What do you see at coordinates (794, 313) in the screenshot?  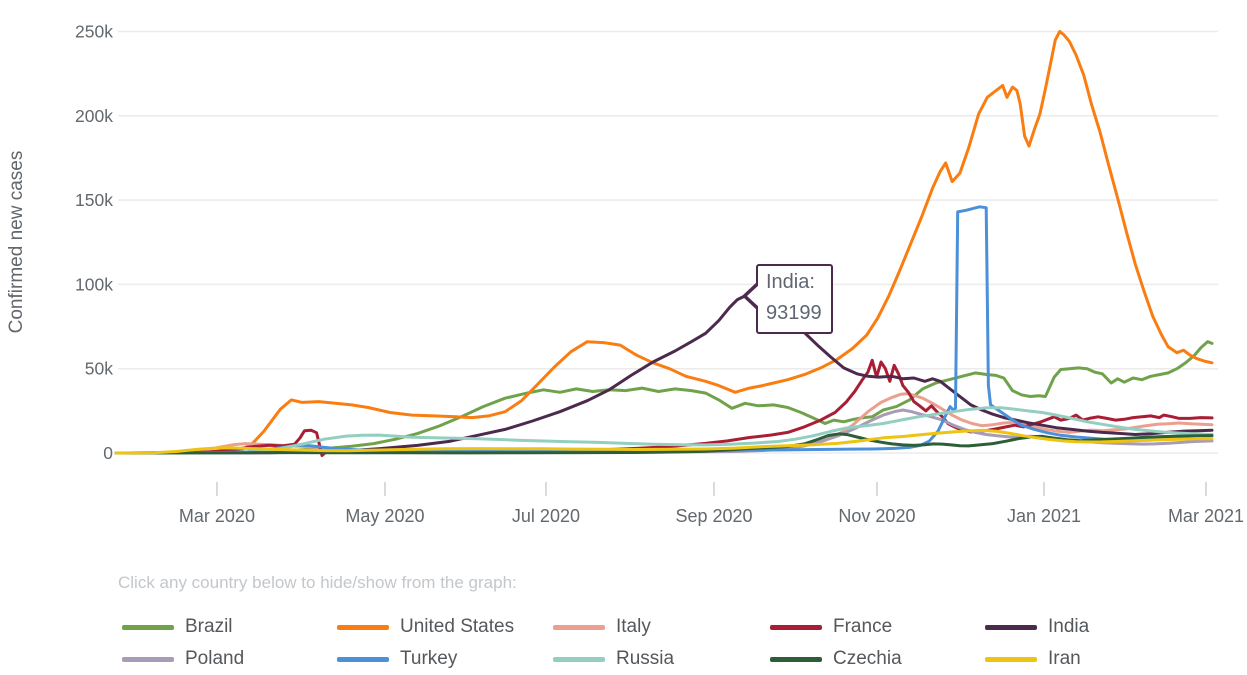 I see `tooltip-value: 93199` at bounding box center [794, 313].